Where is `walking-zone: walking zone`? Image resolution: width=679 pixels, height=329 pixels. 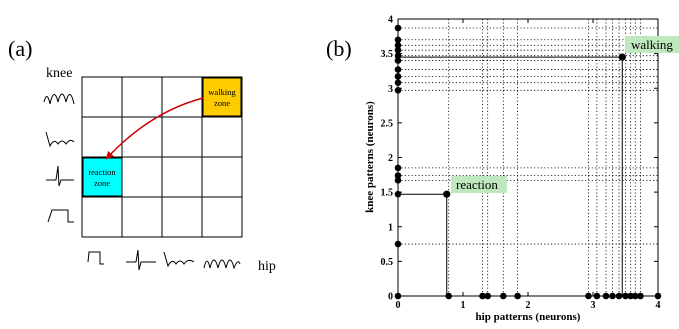 walking-zone: walking zone is located at coordinates (222, 97).